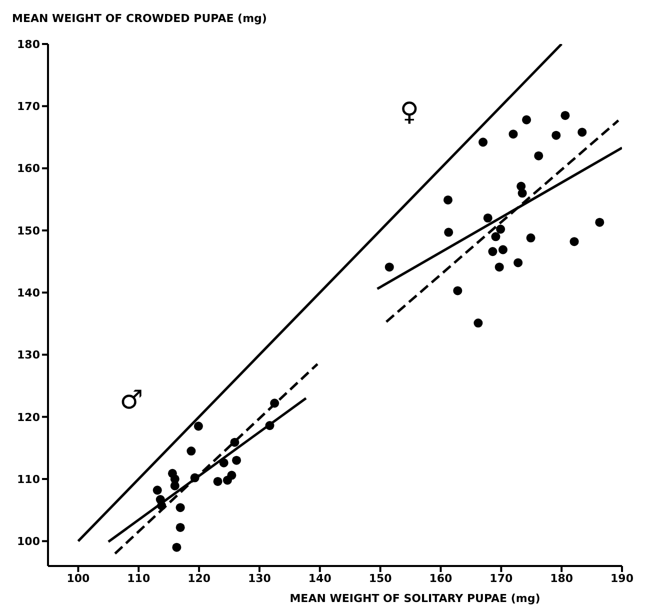  I want to click on x-tick-label: 120, so click(199, 578).